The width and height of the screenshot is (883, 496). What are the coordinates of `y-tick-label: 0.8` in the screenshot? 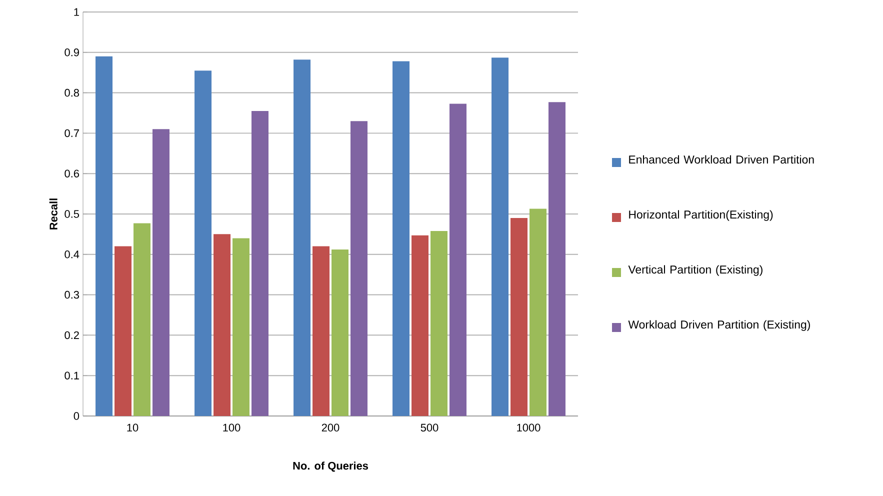 It's located at (72, 92).